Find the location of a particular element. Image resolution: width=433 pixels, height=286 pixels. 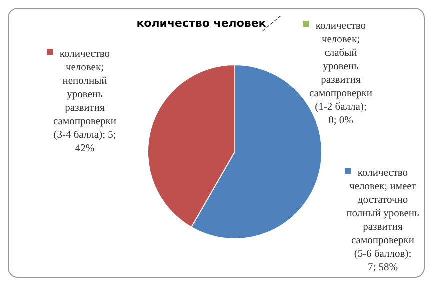

legend-label: количество человек; имеет достаточно полный уровень развития самопроверки (5-6 баллов); 7; 58% is located at coordinates (383, 221).